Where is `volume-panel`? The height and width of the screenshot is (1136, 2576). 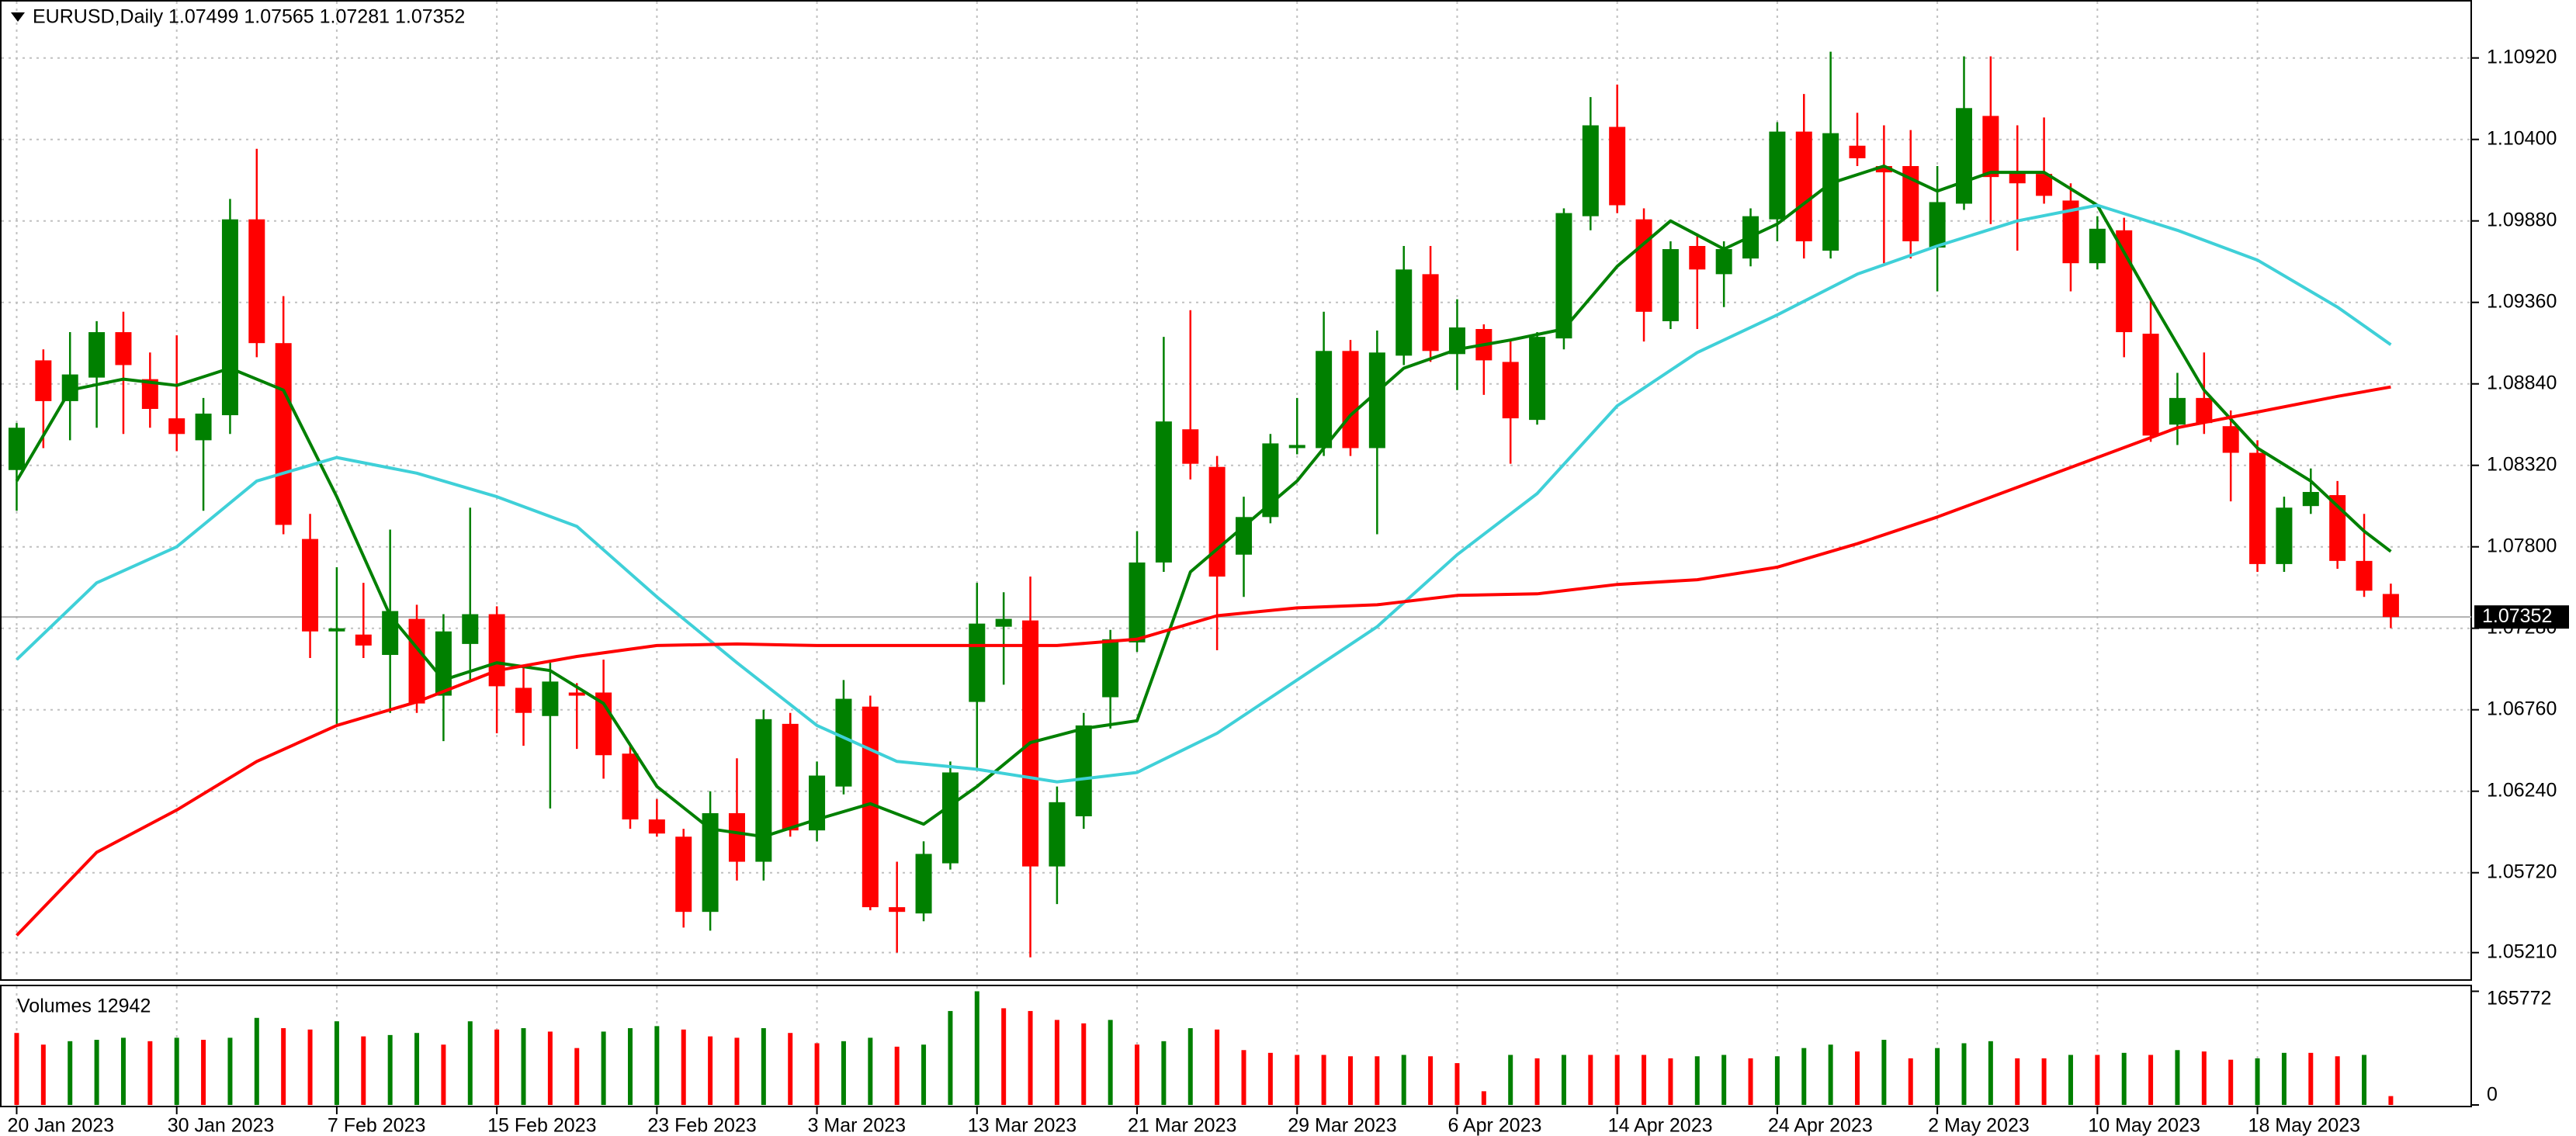
volume-panel is located at coordinates (1236, 1046).